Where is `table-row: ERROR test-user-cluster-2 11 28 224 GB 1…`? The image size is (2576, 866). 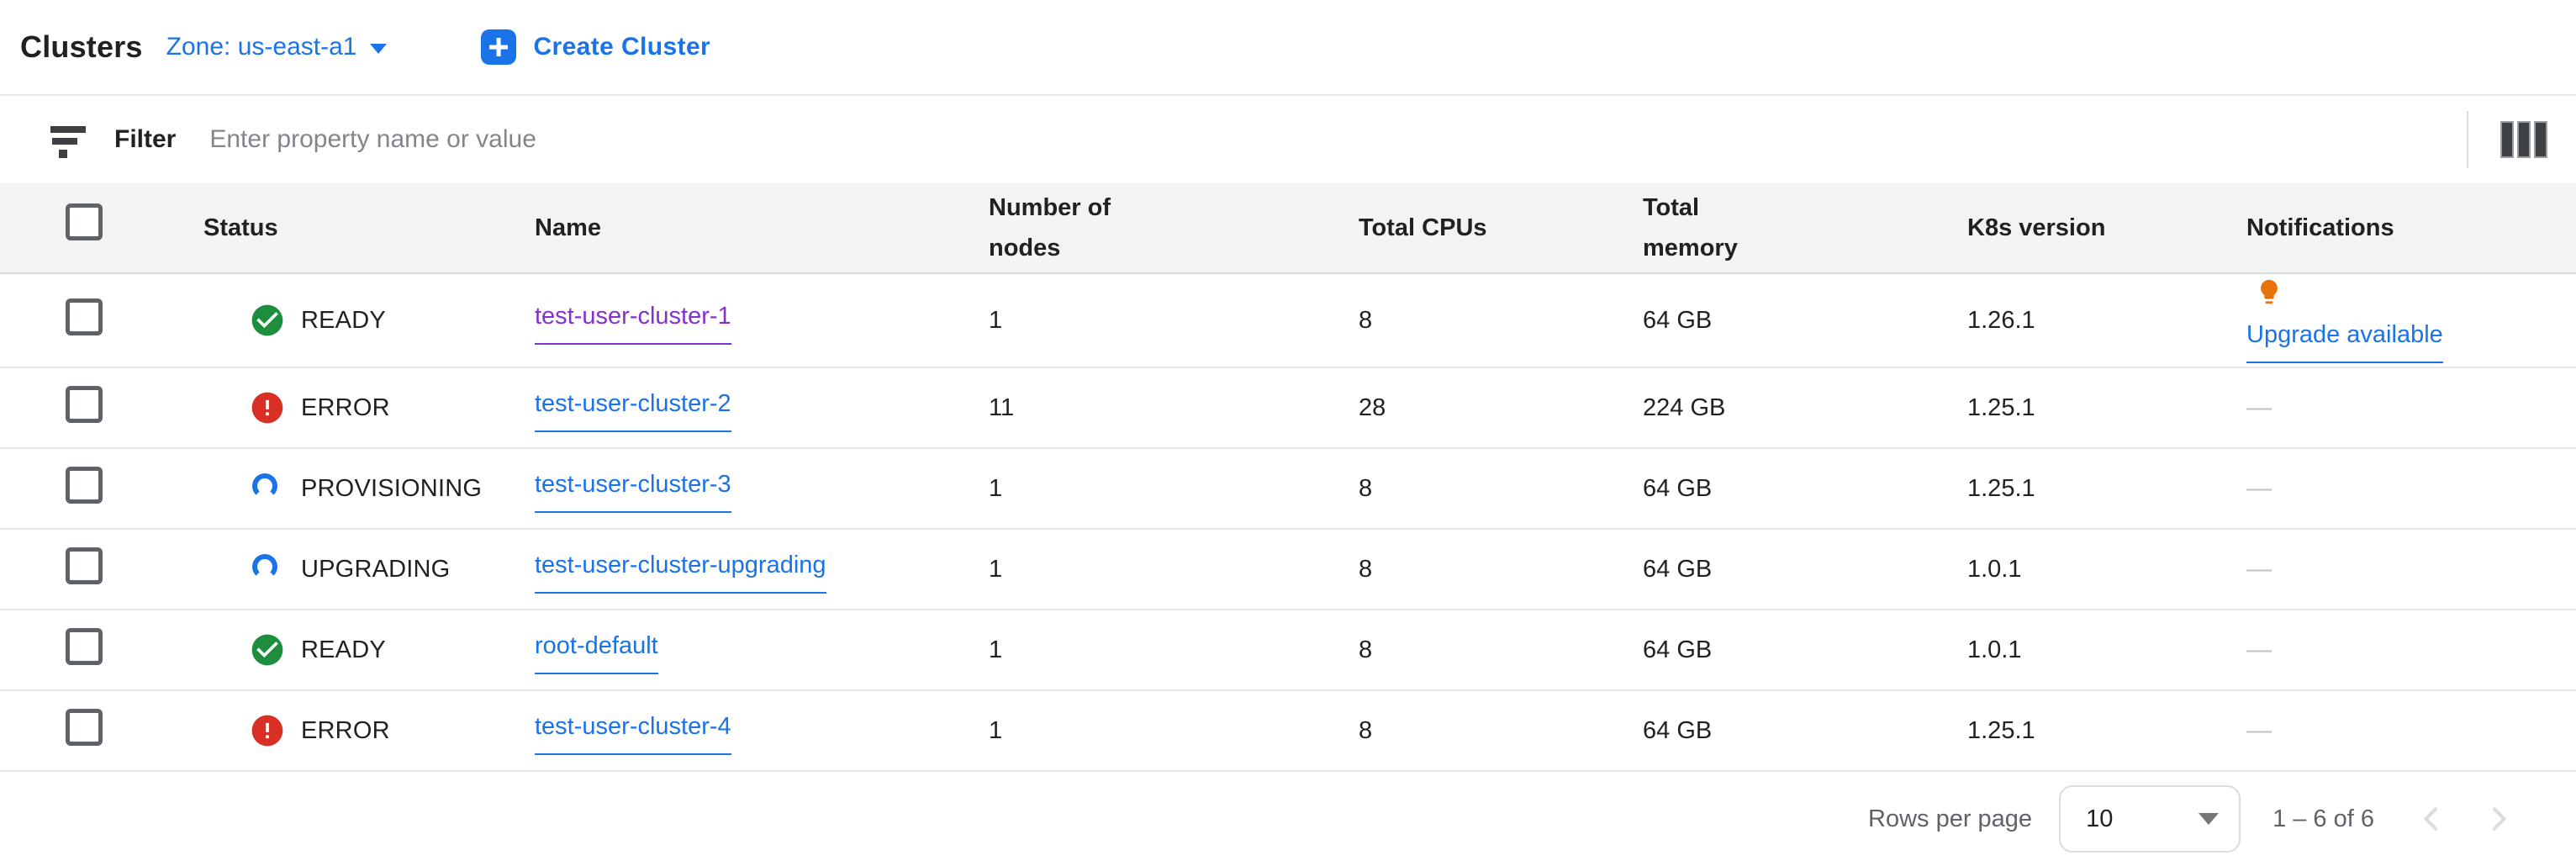 table-row: ERROR test-user-cluster-2 11 28 224 GB 1… is located at coordinates (1288, 408).